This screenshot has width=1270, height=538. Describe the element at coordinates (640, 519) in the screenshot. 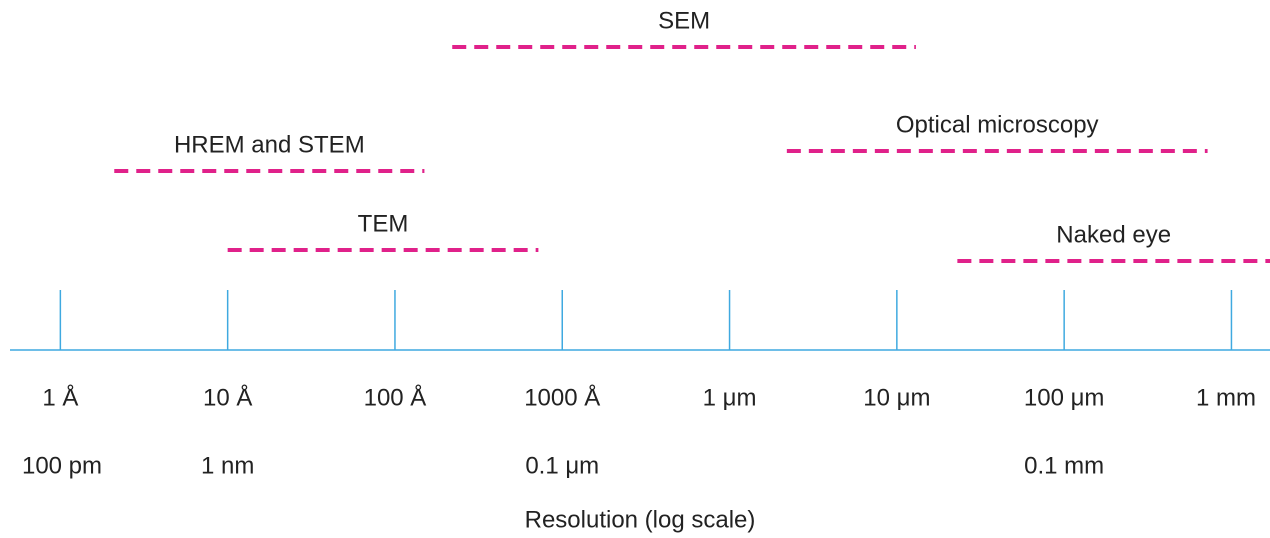

I see `x-axis-label: Resolution (log scale)` at that location.